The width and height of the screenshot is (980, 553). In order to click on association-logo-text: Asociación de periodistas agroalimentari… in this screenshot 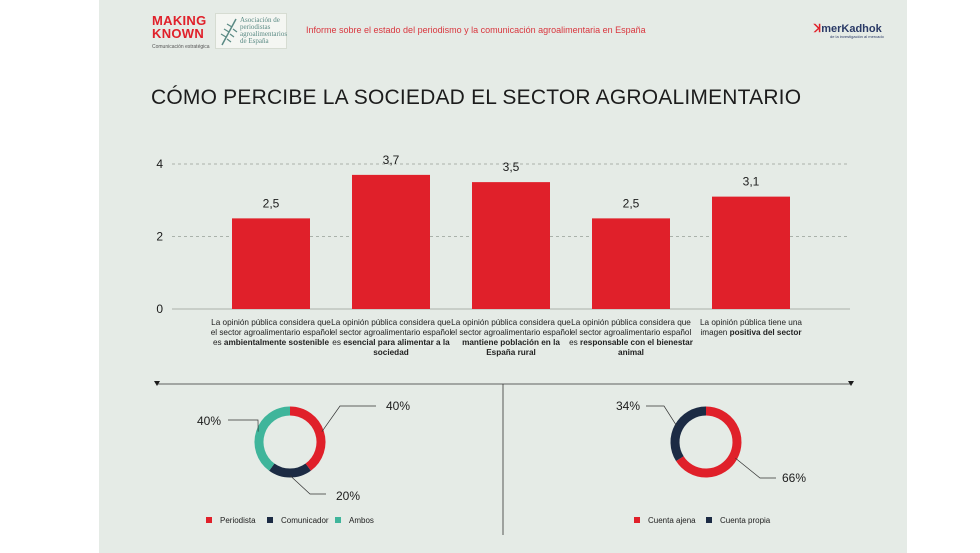, I will do `click(264, 30)`.